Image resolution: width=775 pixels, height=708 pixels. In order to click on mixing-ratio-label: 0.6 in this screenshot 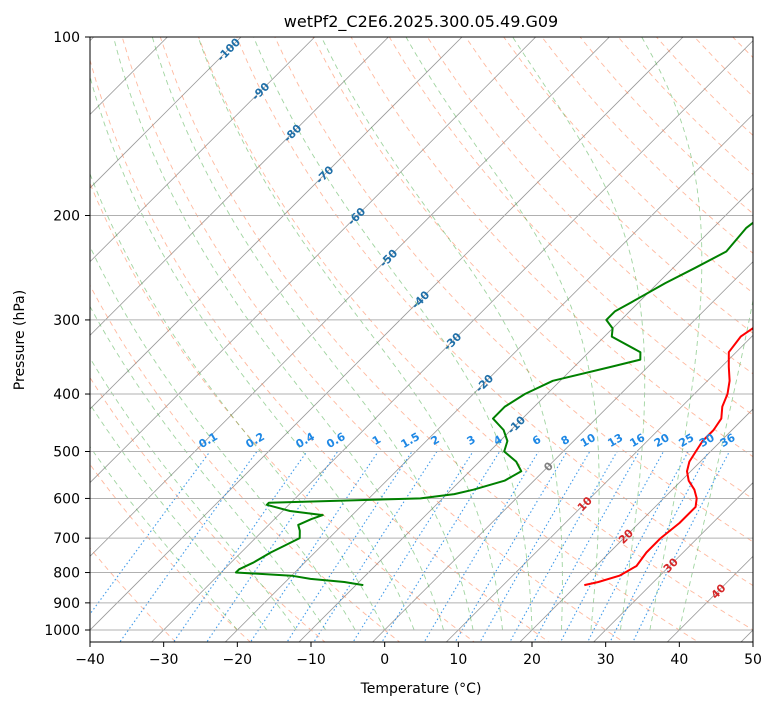, I will do `click(336, 440)`.